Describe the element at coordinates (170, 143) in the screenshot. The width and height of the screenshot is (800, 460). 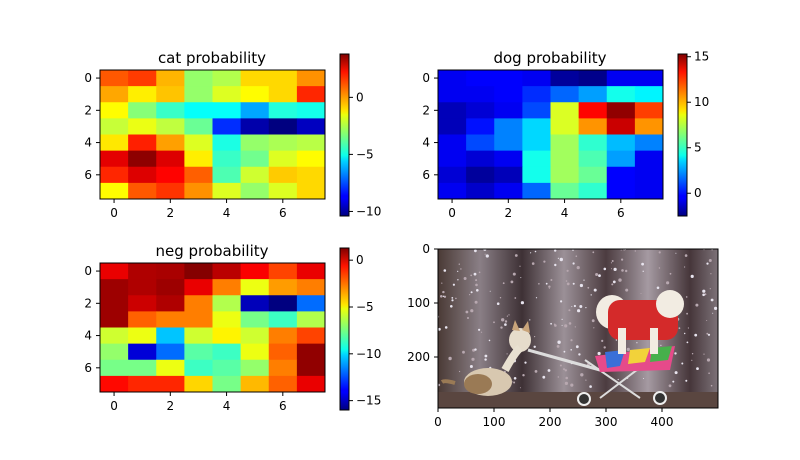
I see `cat-cell-r4-c2` at that location.